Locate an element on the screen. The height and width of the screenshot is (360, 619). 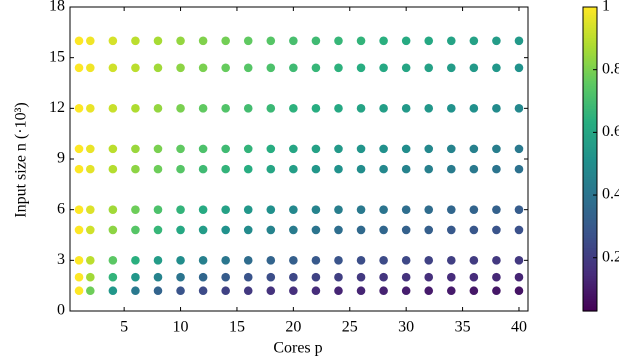
x-tick-label: 40 is located at coordinates (519, 327).